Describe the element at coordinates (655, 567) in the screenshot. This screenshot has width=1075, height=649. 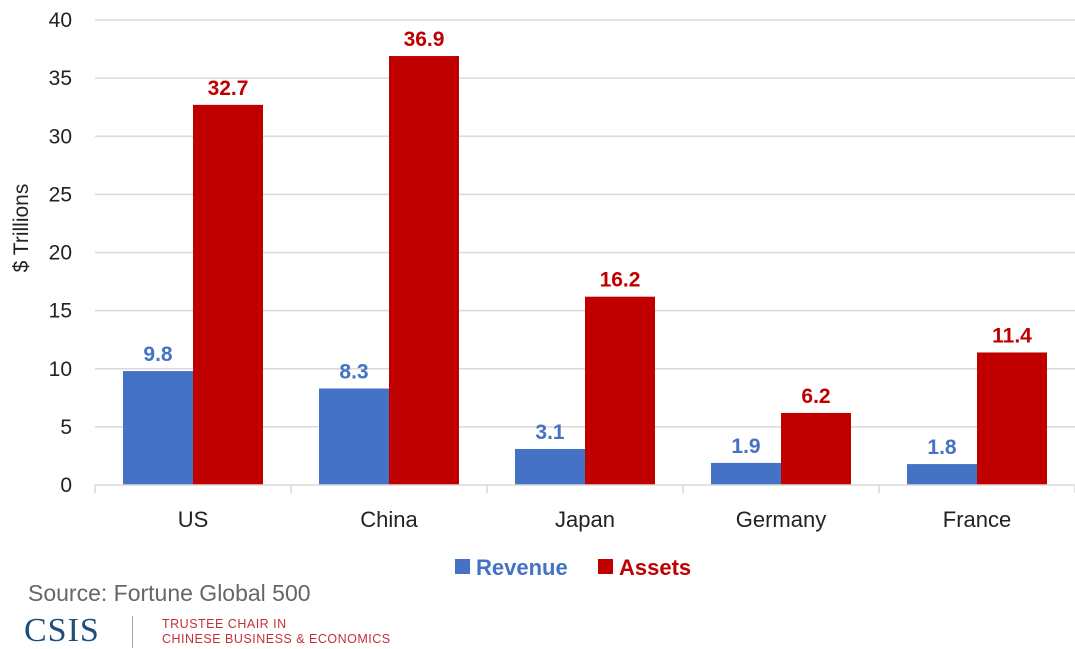
I see `legend-label-assets: Assets` at that location.